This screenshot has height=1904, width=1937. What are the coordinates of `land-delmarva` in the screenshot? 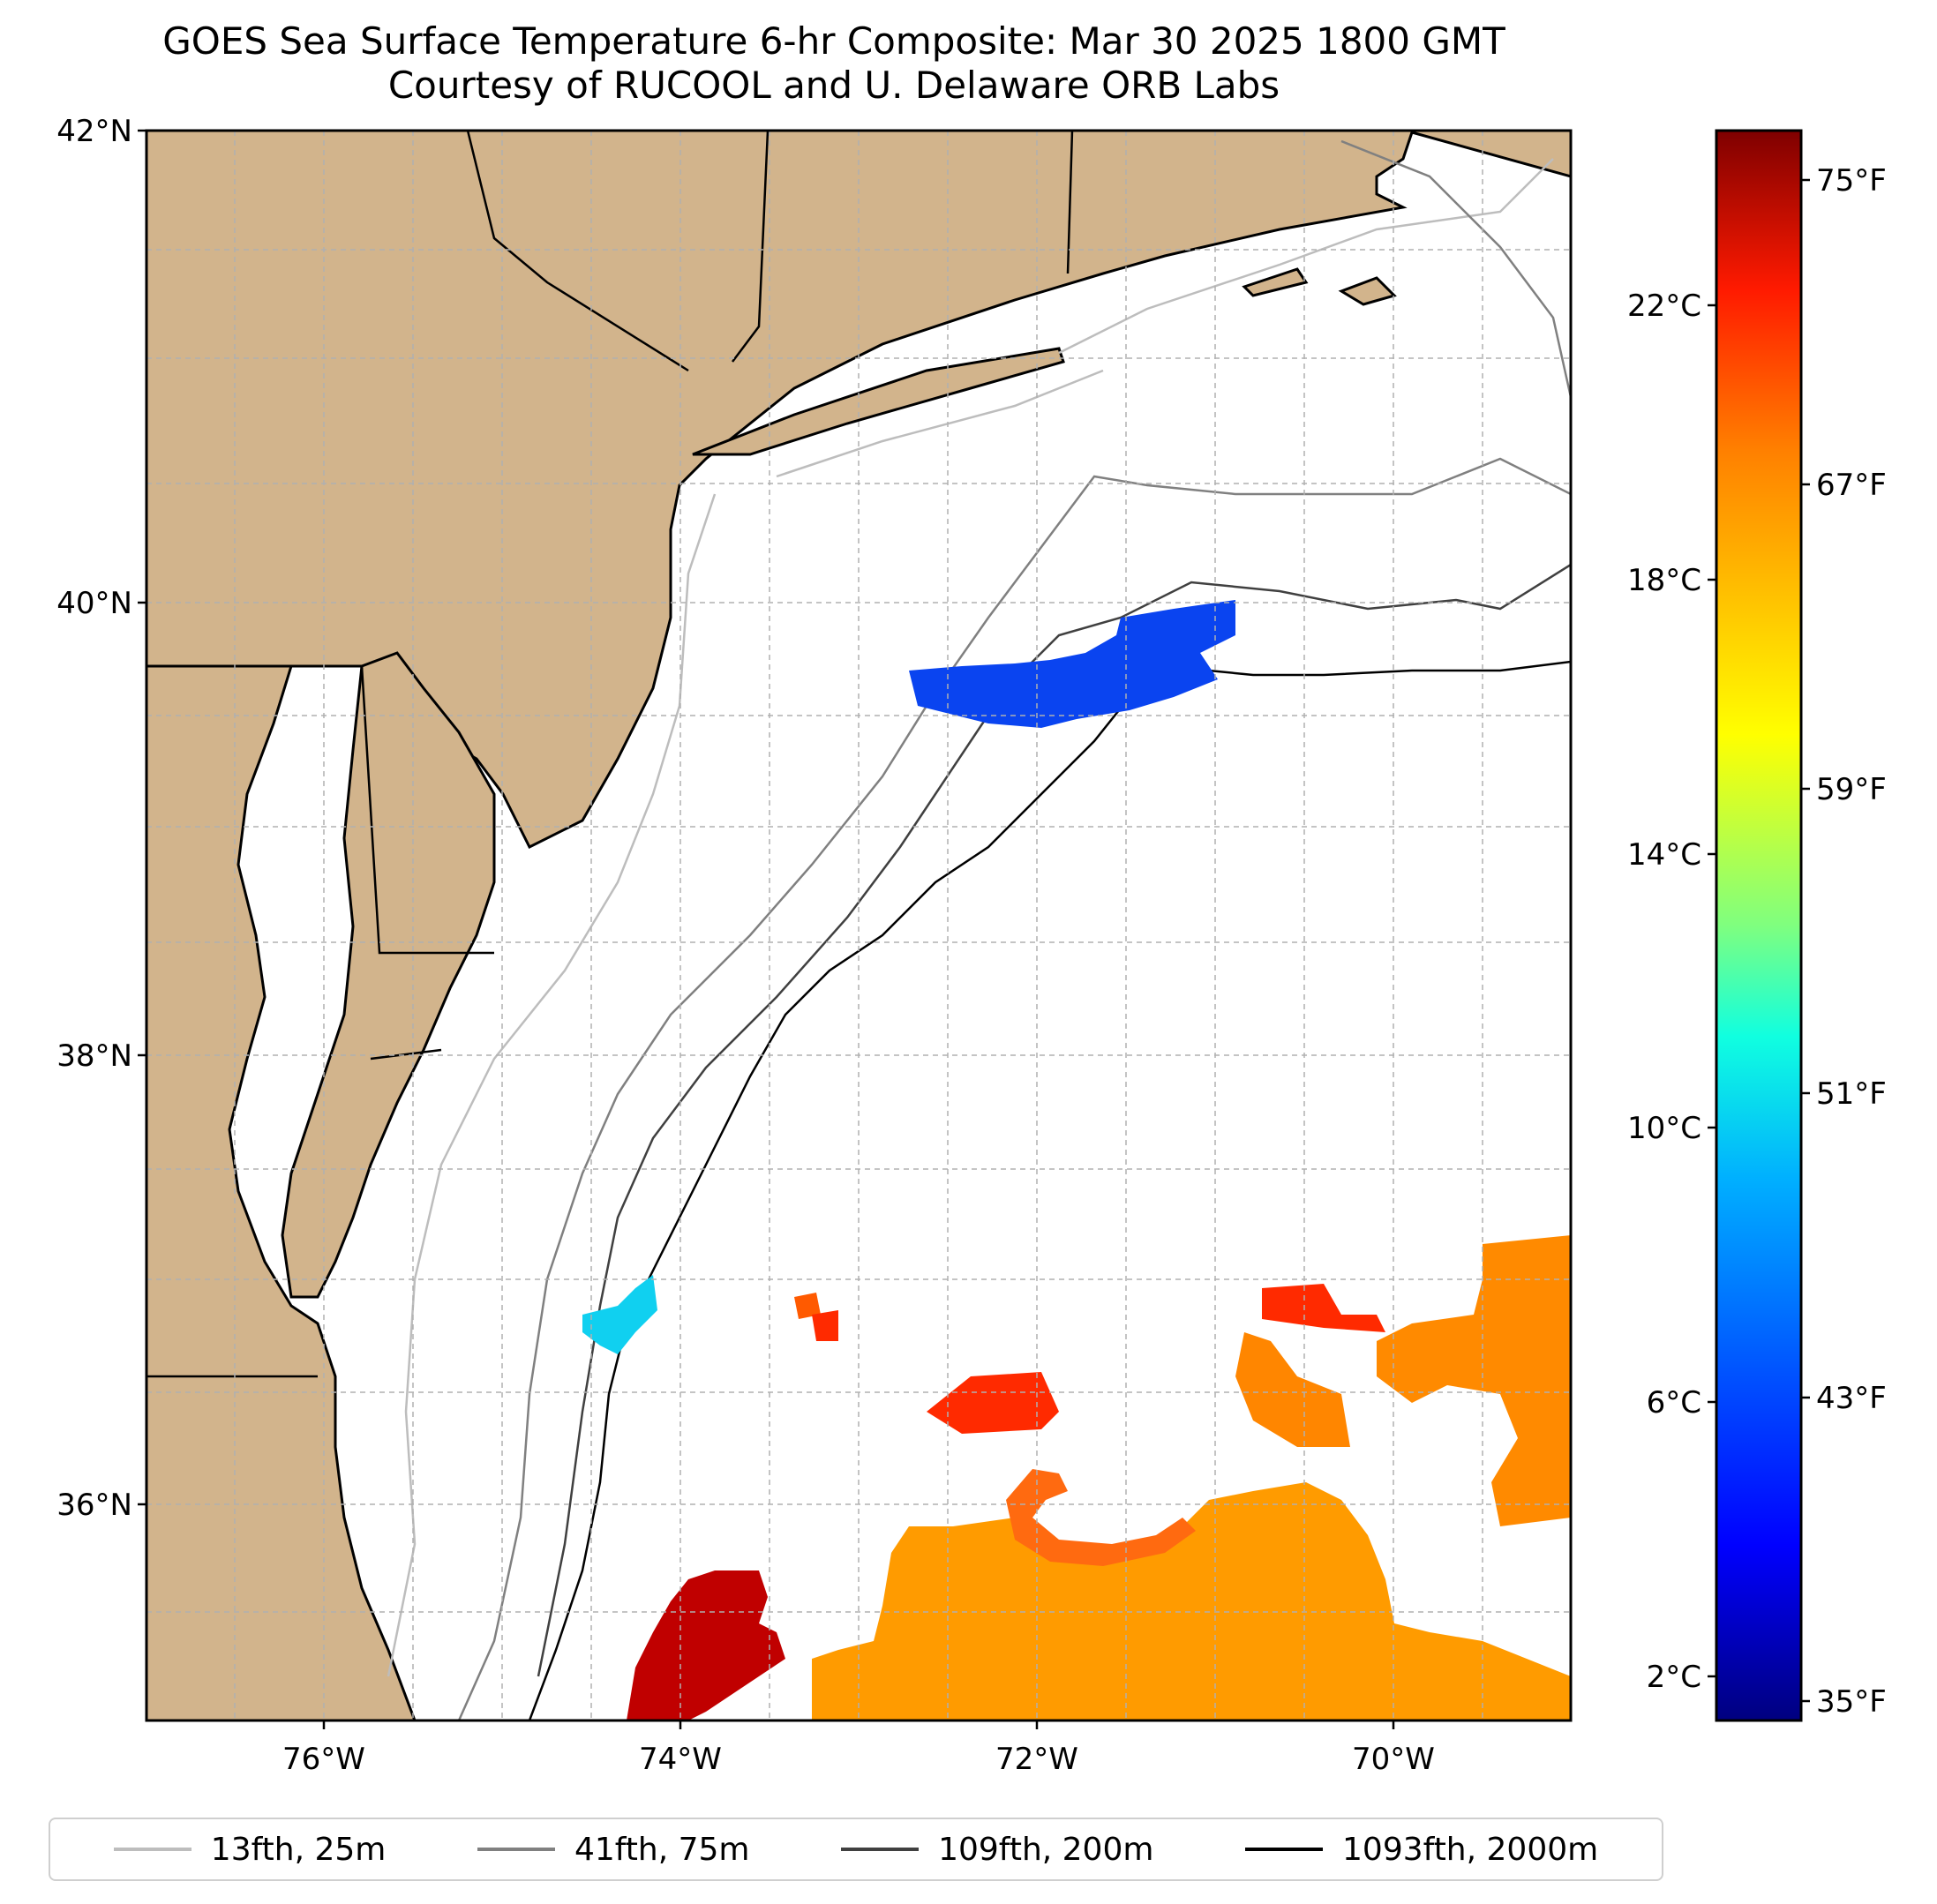 It's located at (388, 975).